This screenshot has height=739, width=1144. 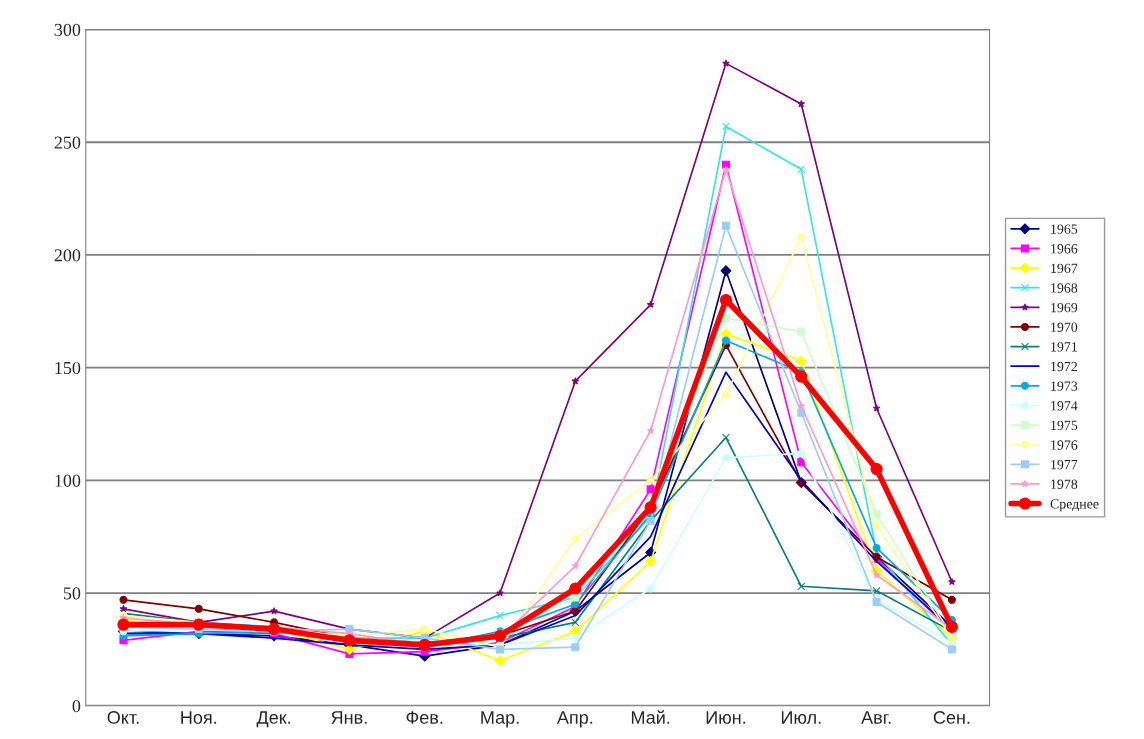 I want to click on legend-label: 1978, so click(x=1064, y=484).